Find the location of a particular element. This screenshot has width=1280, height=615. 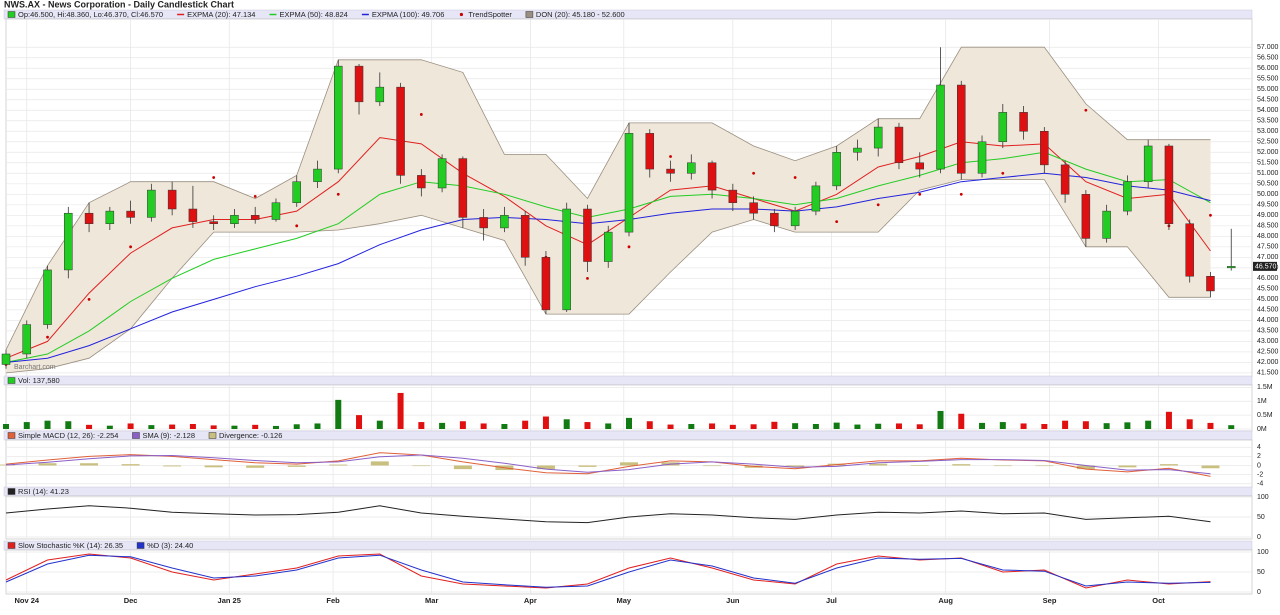

last-price-box is located at coordinates (1265, 266).